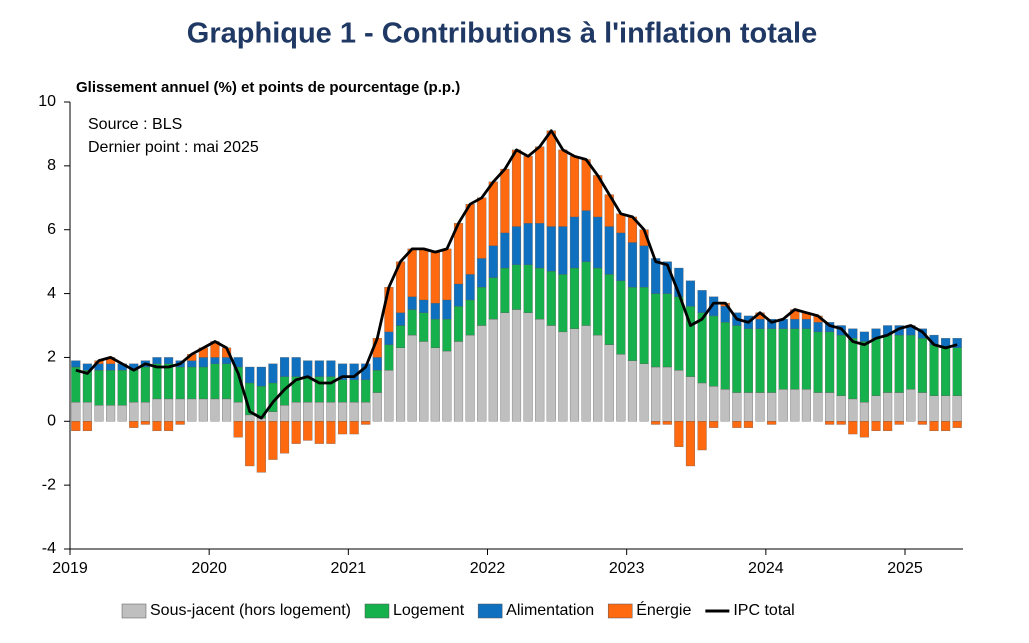 The width and height of the screenshot is (1029, 643). Describe the element at coordinates (51, 357) in the screenshot. I see `y-tick-label: 2` at that location.